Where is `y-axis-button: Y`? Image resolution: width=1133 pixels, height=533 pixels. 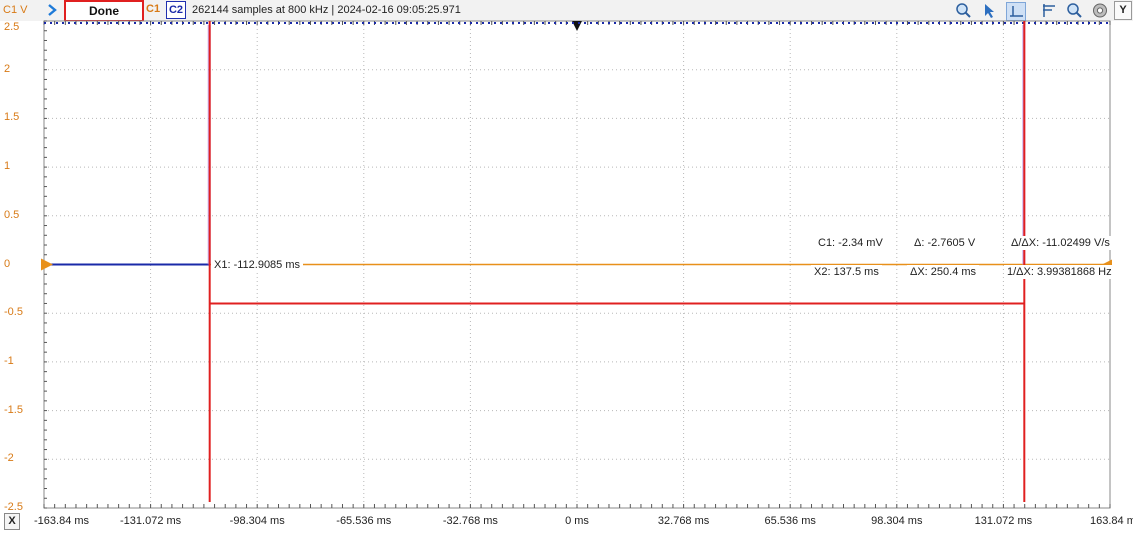
y-axis-button: Y is located at coordinates (1123, 10).